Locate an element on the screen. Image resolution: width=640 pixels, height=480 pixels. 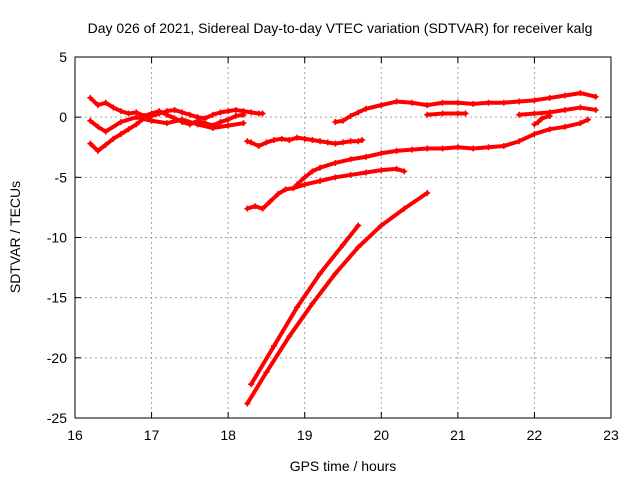
x-tick-label: 20 is located at coordinates (381, 435).